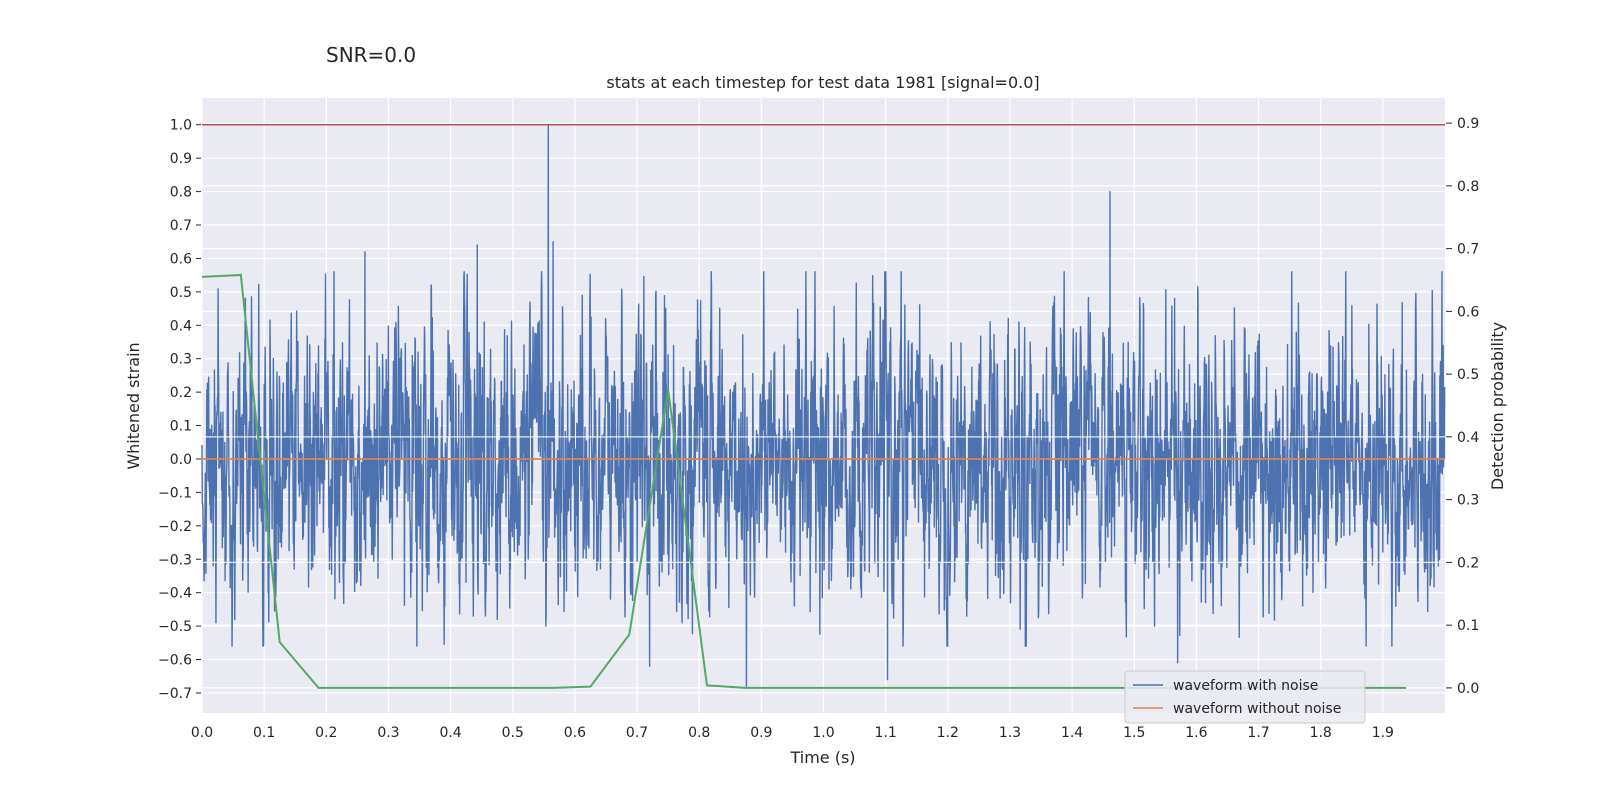  I want to click on y-tick-label-15: 0.8, so click(181, 193).